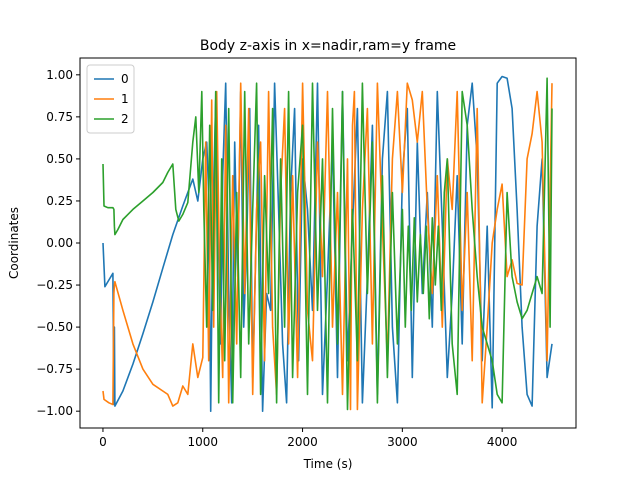 The height and width of the screenshot is (480, 640). What do you see at coordinates (59, 159) in the screenshot?
I see `y-tick-label: 0.50` at bounding box center [59, 159].